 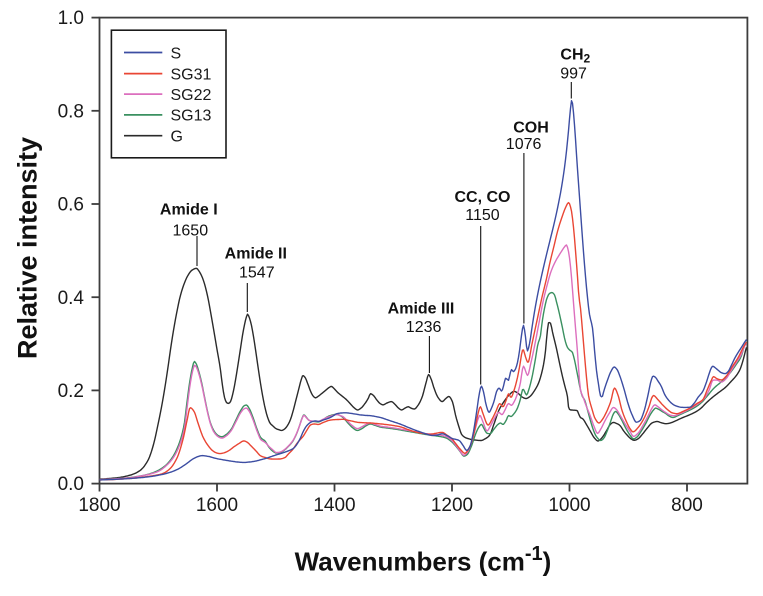 I want to click on svg-text: 0.0, so click(x=71, y=484).